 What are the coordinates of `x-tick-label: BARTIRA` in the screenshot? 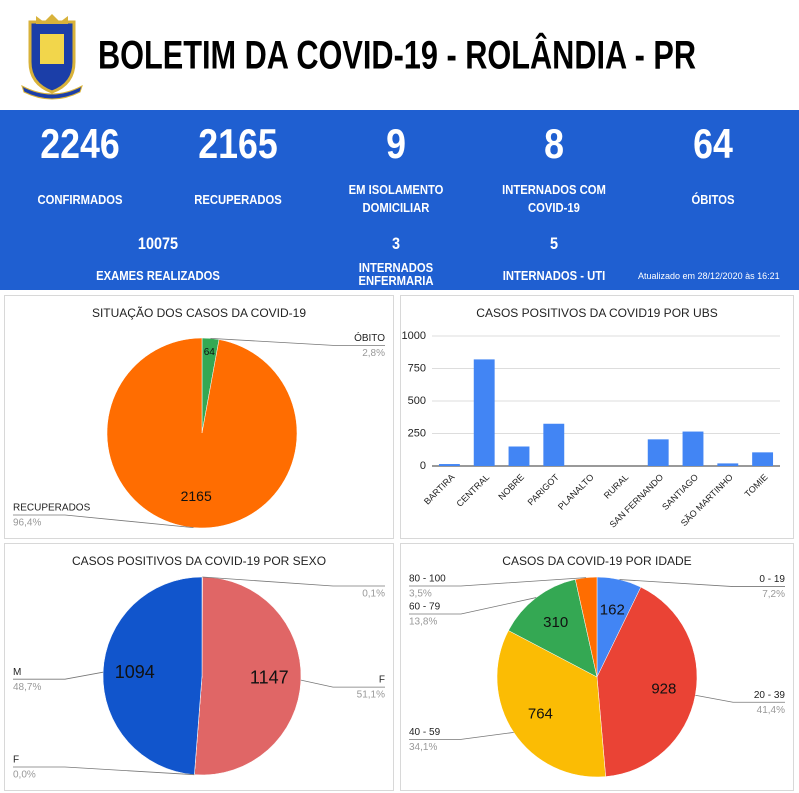 It's located at (439, 489).